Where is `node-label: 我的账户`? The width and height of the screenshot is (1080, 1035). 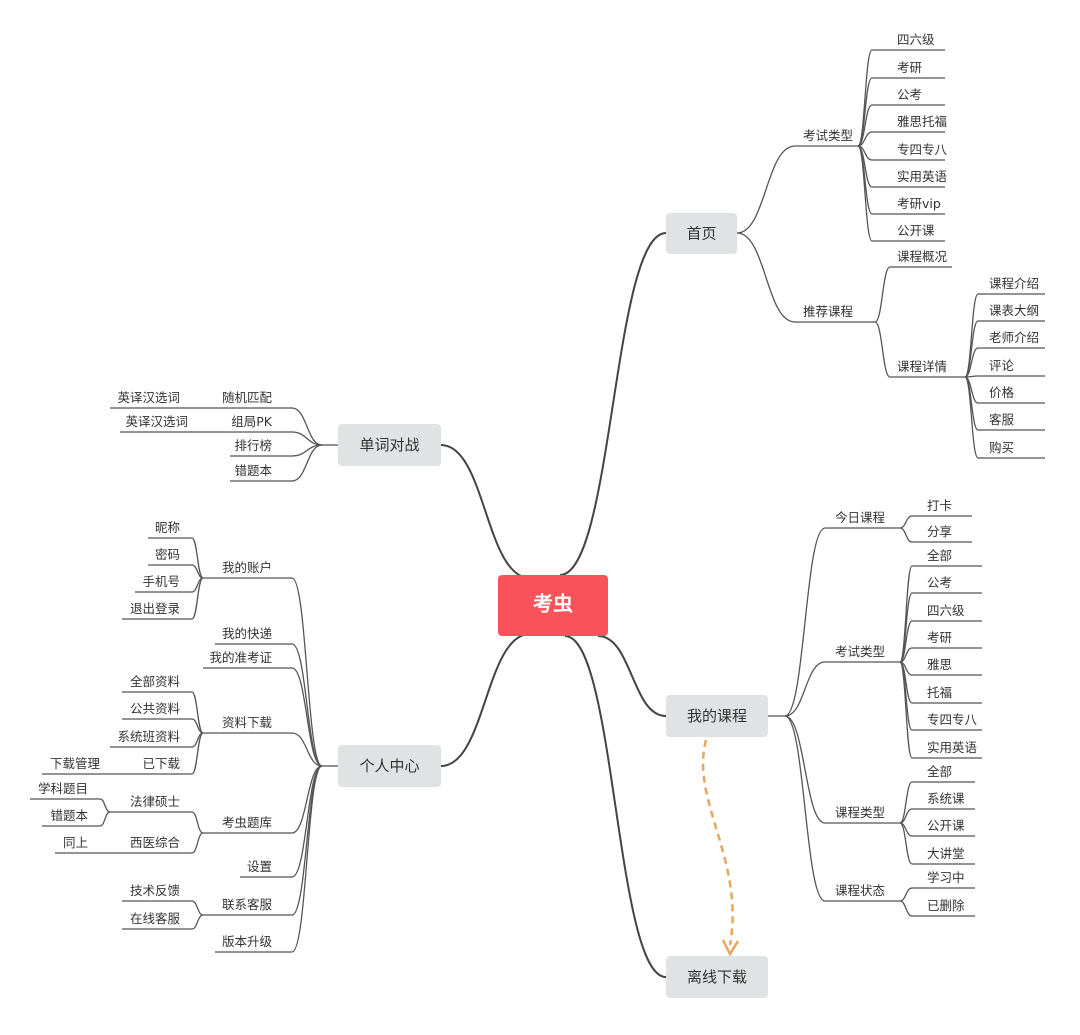 node-label: 我的账户 is located at coordinates (247, 567).